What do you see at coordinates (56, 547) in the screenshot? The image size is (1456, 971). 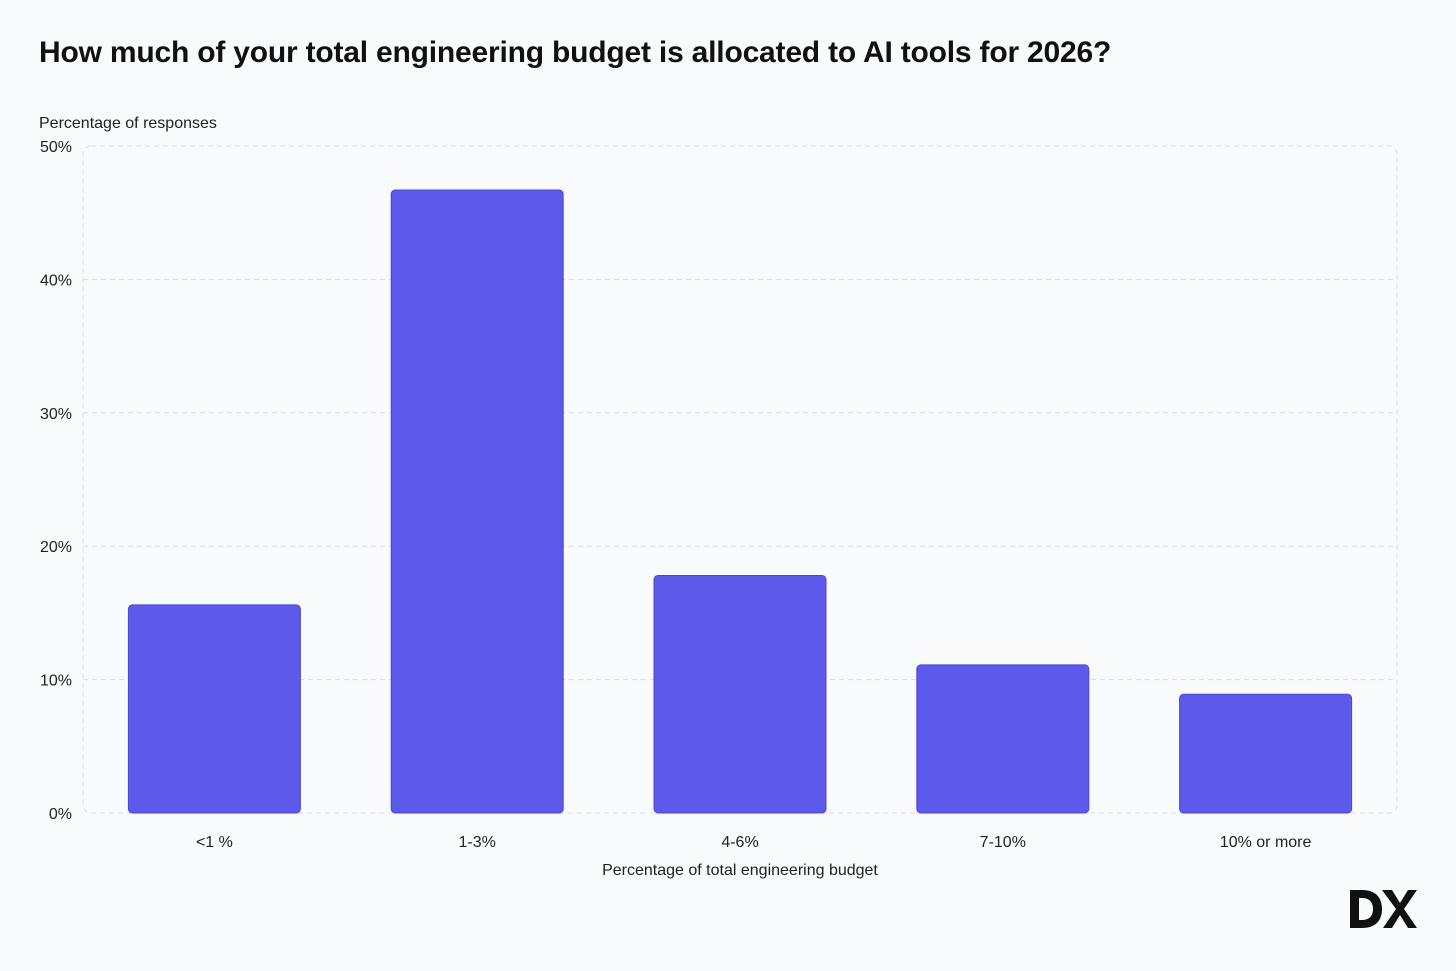 I see `y-tick-label: 20%` at bounding box center [56, 547].